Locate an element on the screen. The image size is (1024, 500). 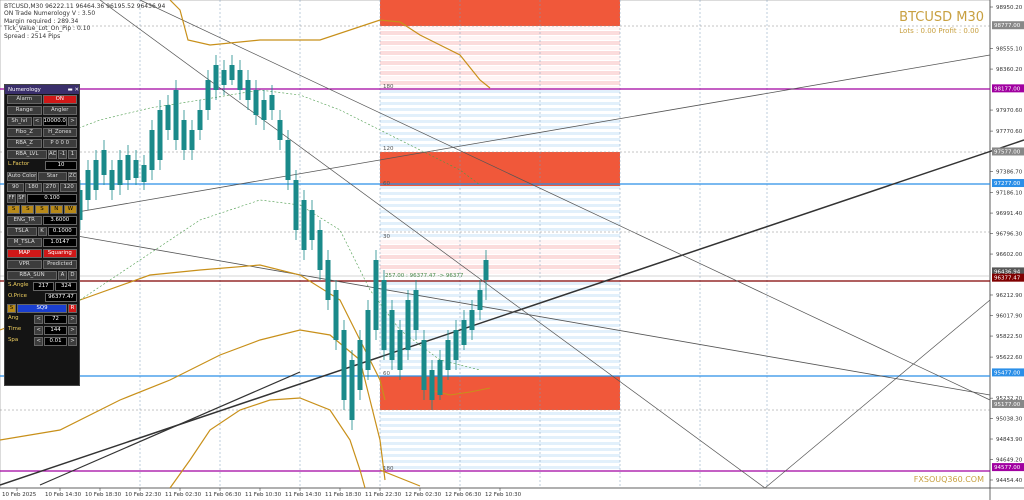
zone-label-low-60: 60 is located at coordinates (386, 374).